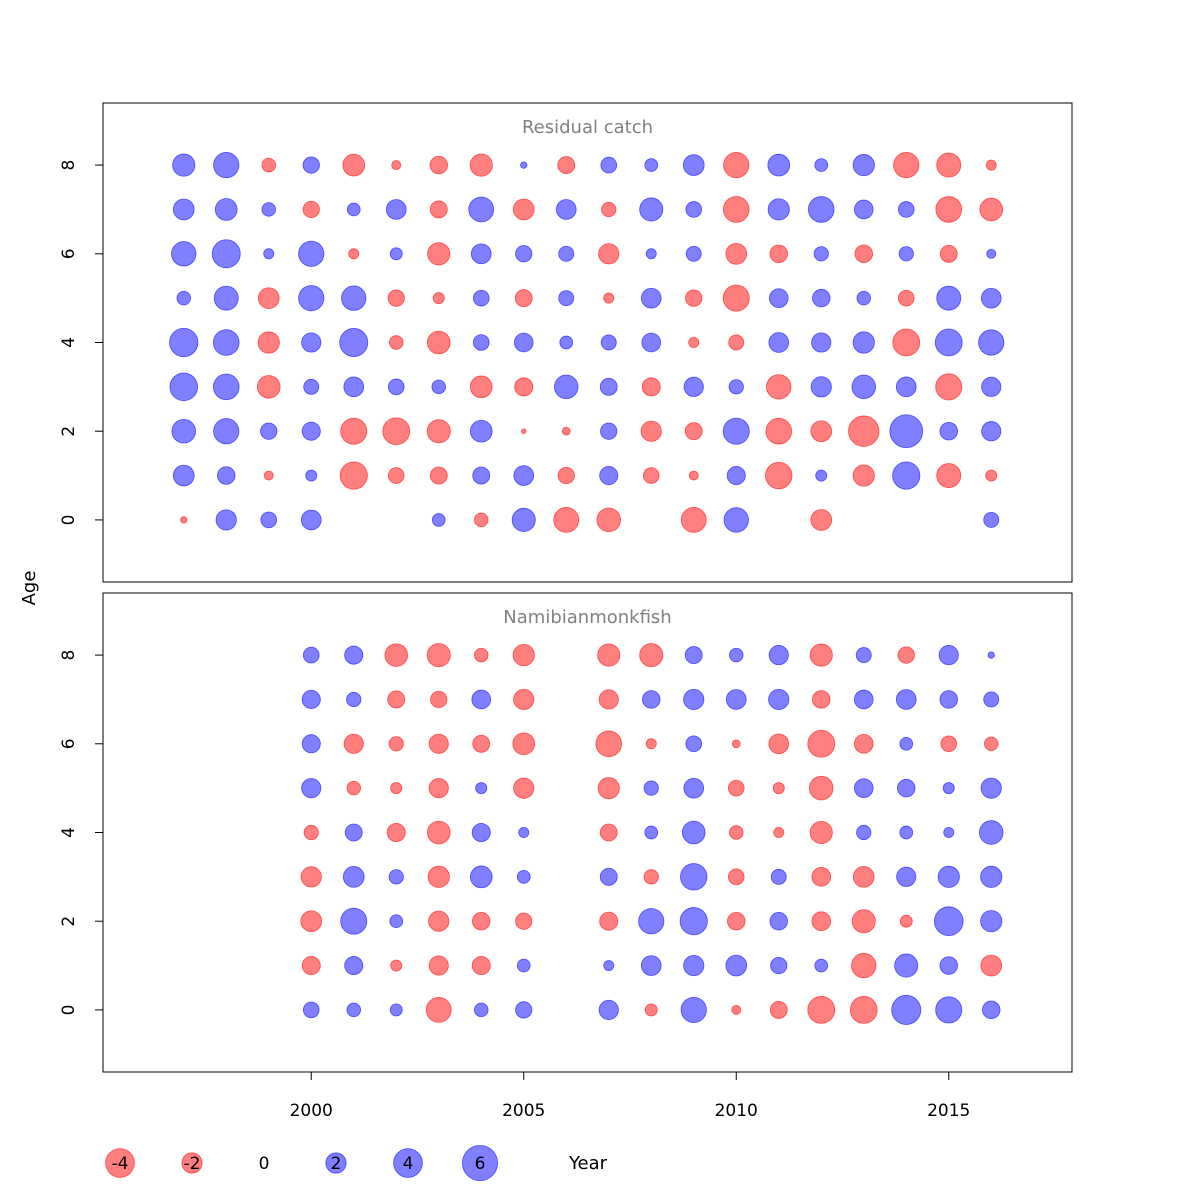 This screenshot has height=1200, width=1200. Describe the element at coordinates (311, 1111) in the screenshot. I see `x-tick-label: 2000` at that location.